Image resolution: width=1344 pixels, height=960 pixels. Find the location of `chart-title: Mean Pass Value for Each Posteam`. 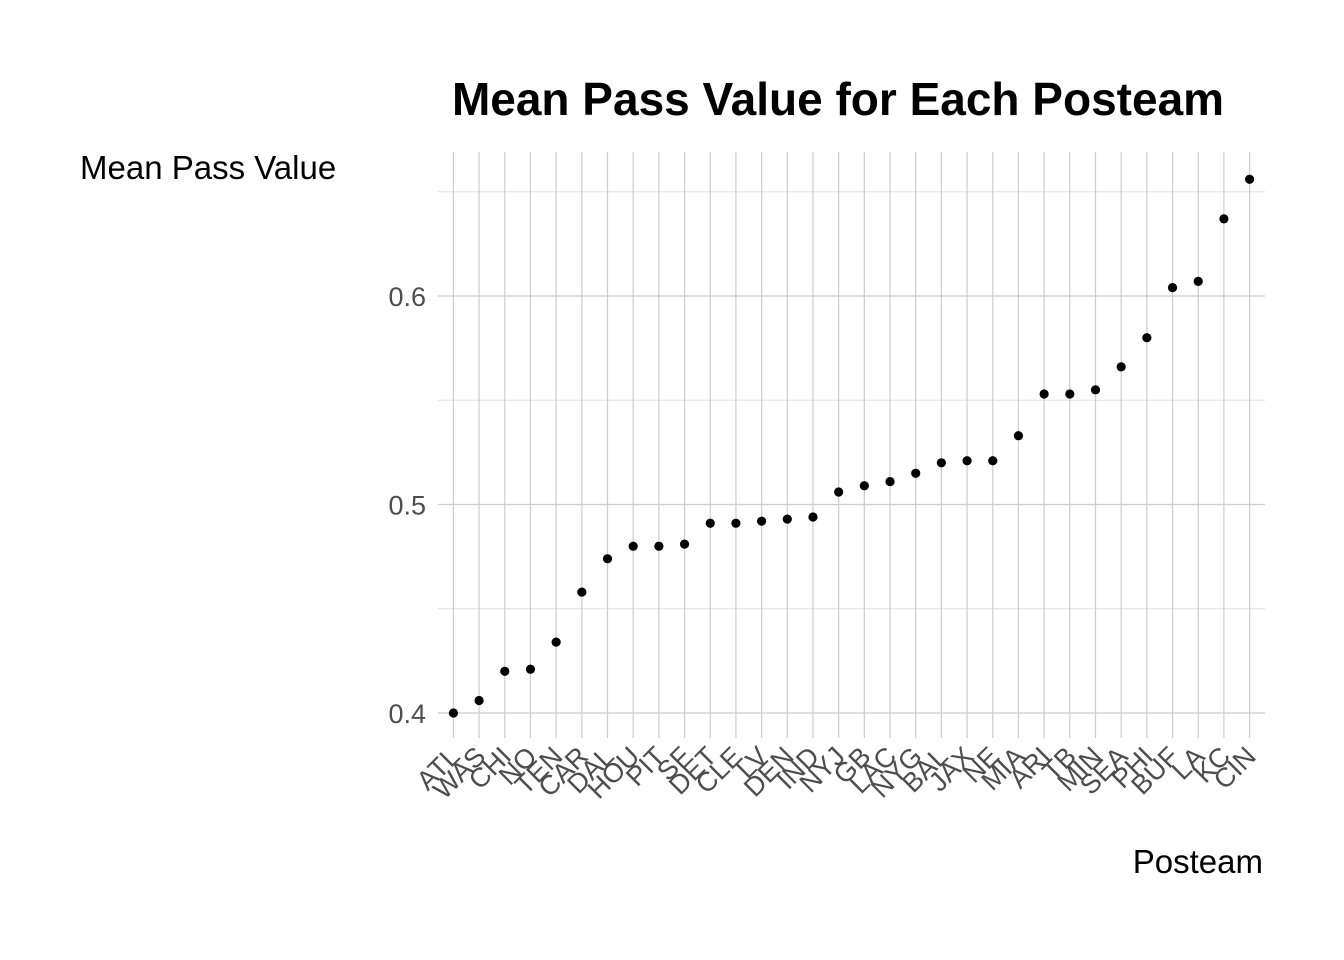

chart-title: Mean Pass Value for Each Posteam is located at coordinates (838, 99).